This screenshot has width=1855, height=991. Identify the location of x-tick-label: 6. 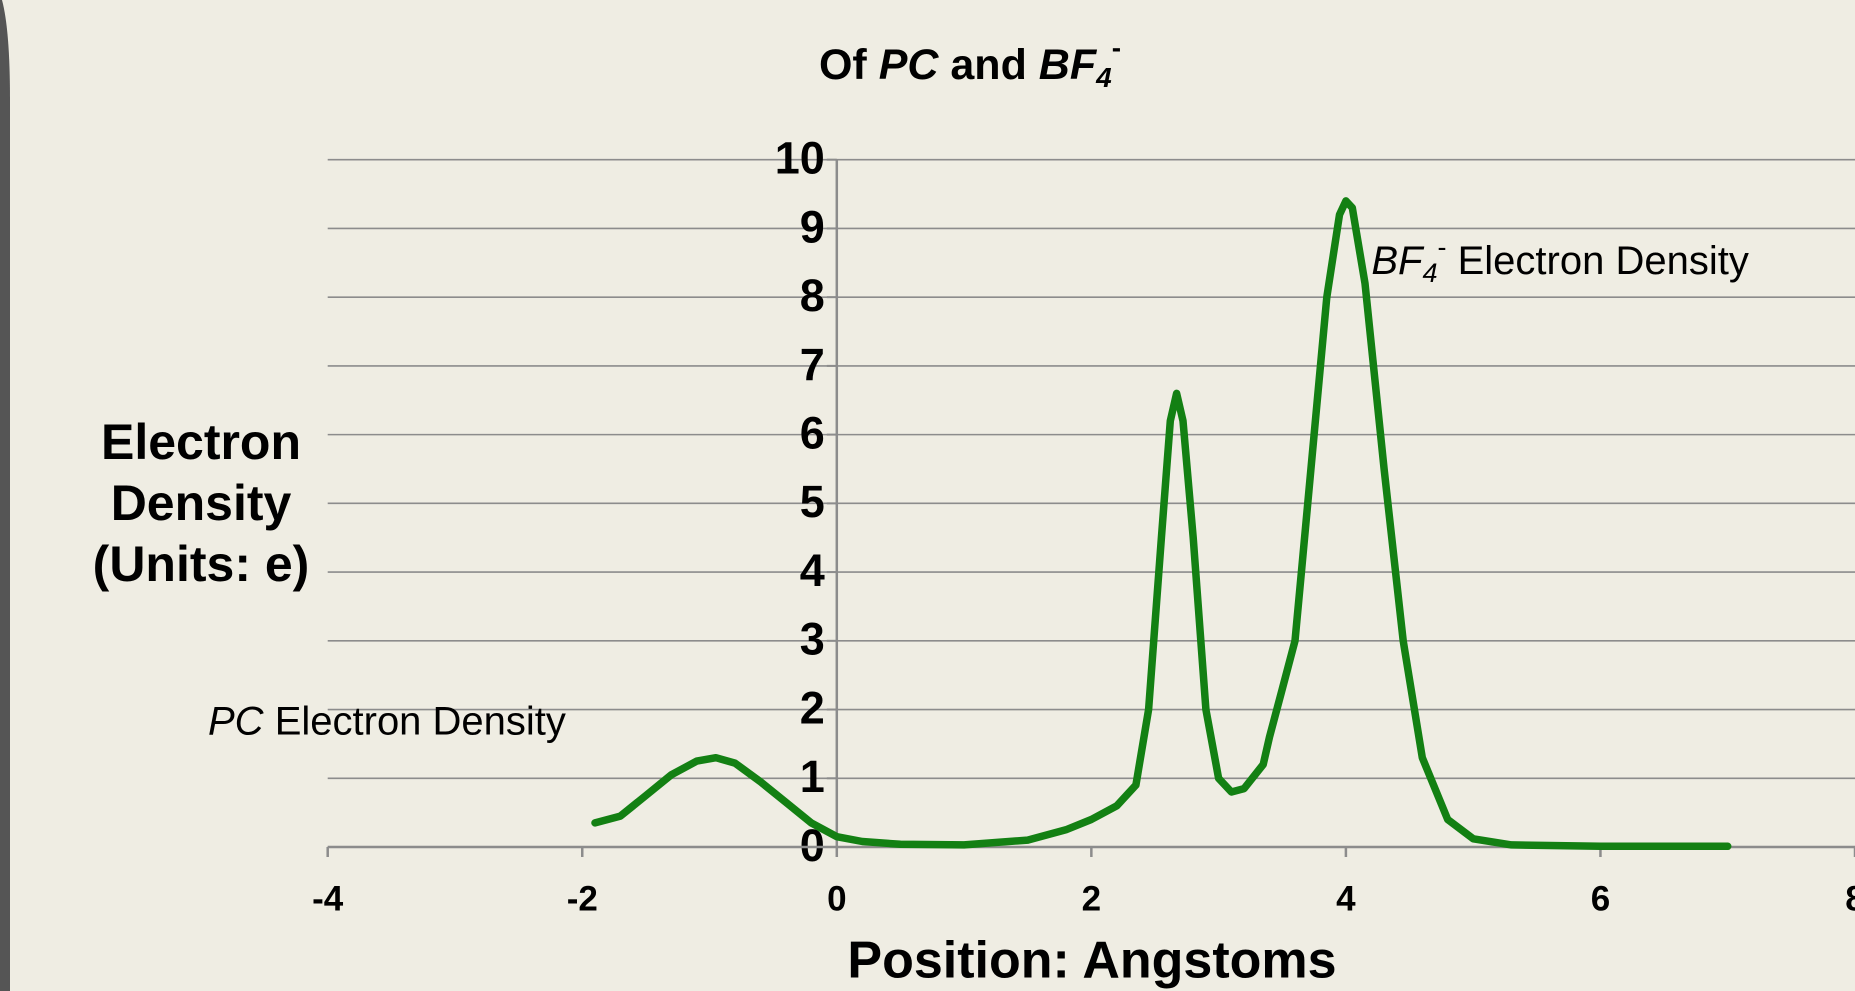
(1600, 898).